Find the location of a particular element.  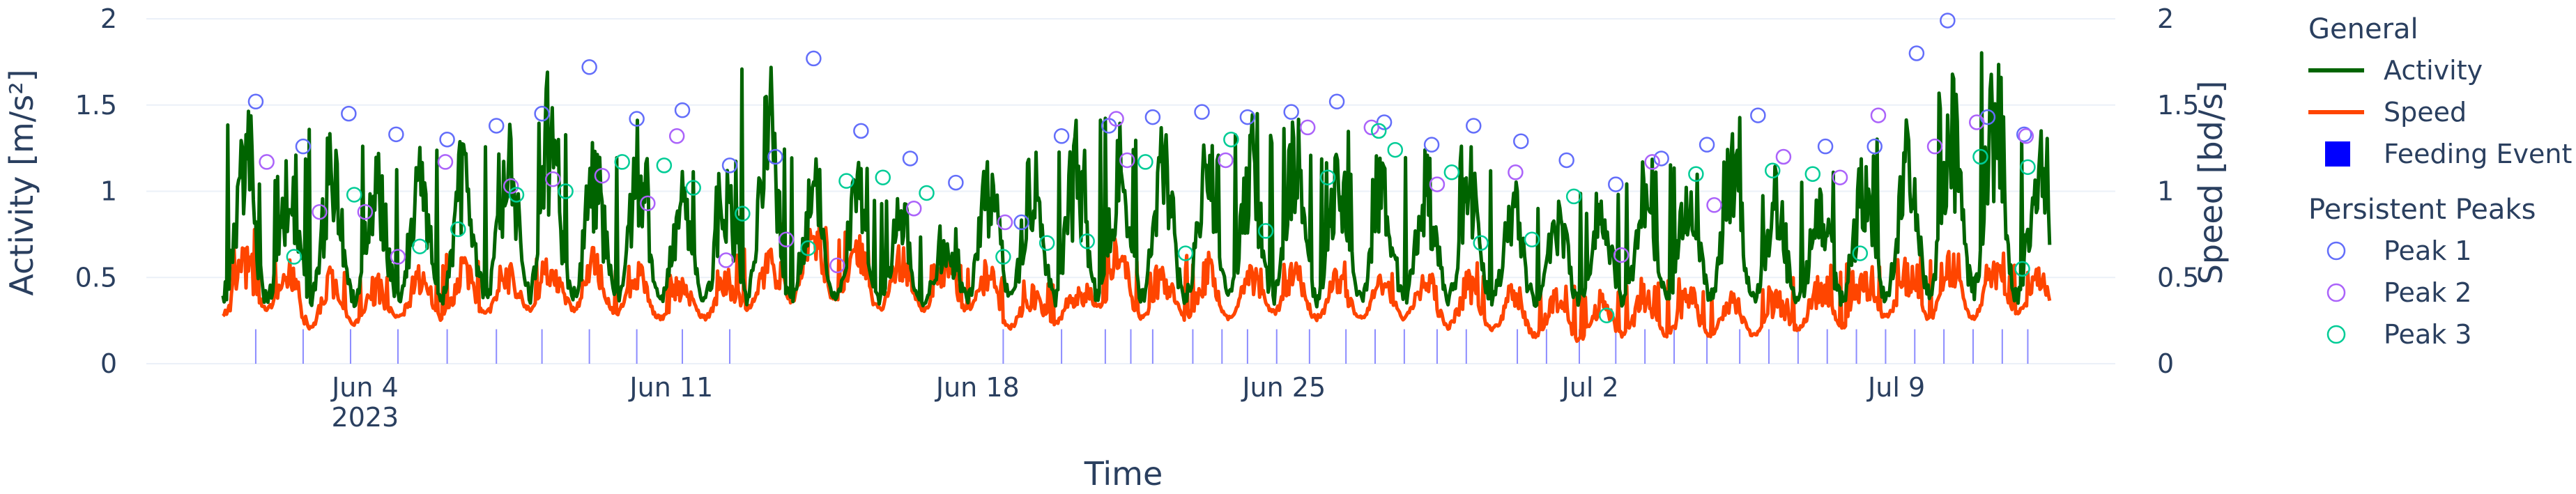

feeding-events is located at coordinates (1141, 346).